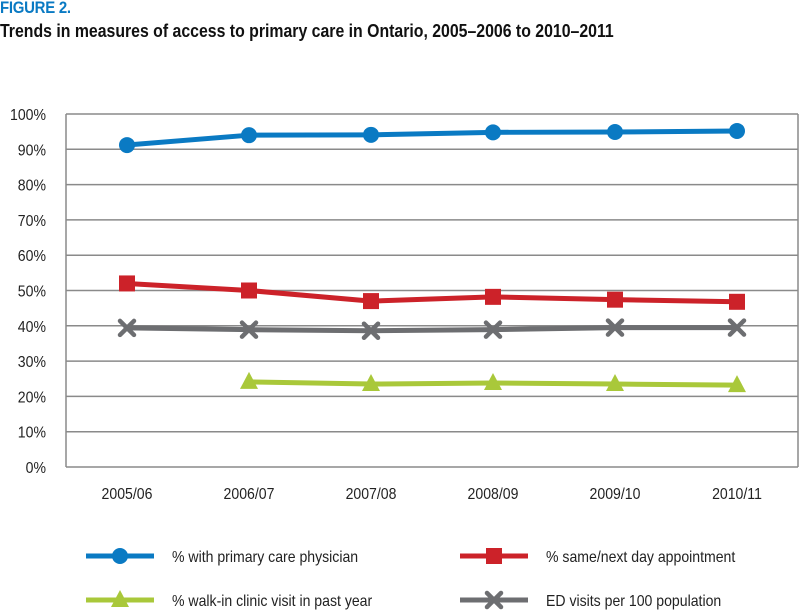 The image size is (800, 611). I want to click on y-tick-label: 40%, so click(32, 327).